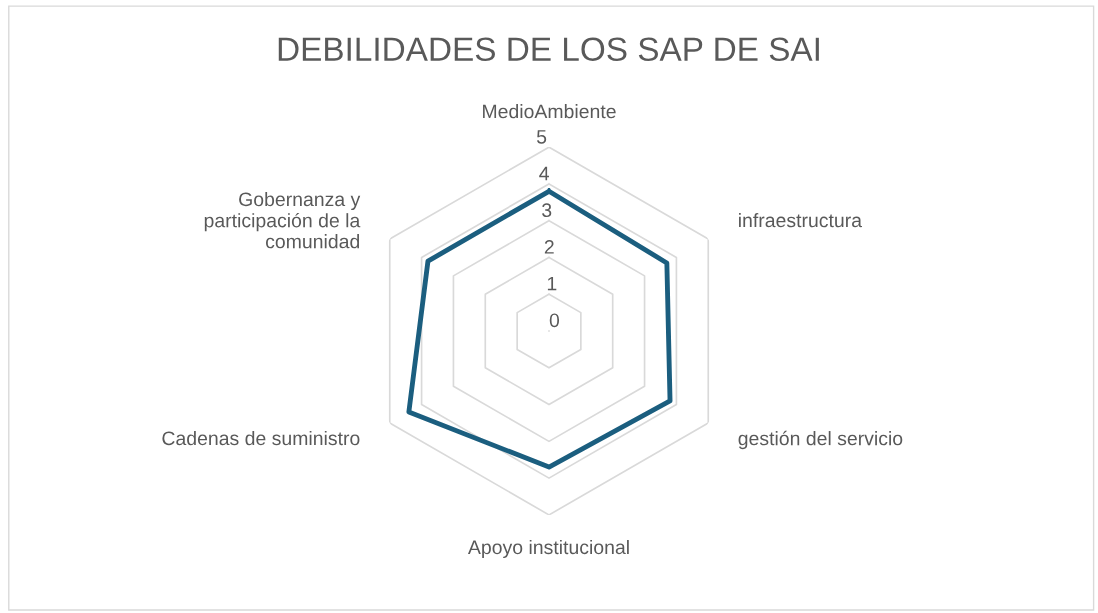  I want to click on y-tick-label: 0, so click(554, 320).